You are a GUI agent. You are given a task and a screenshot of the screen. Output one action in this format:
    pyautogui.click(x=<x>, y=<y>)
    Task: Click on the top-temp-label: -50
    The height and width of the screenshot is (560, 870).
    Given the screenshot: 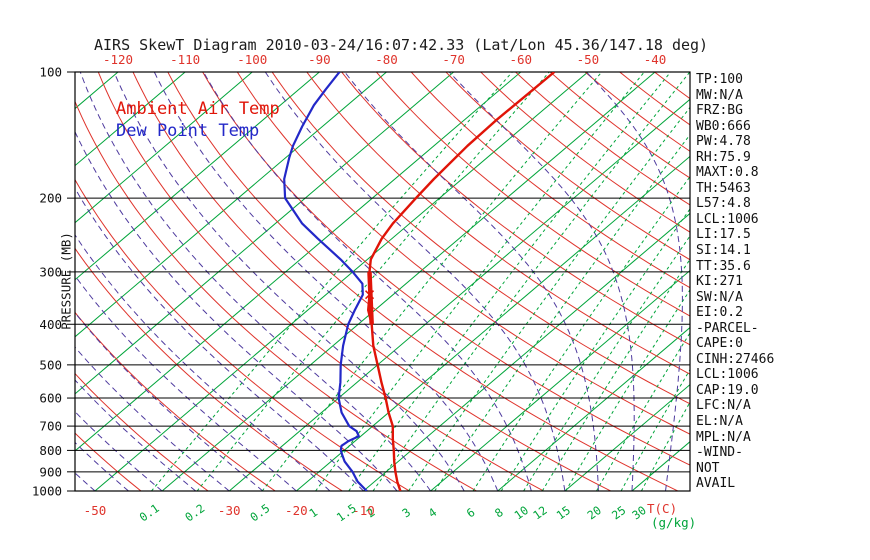 What is the action you would take?
    pyautogui.click(x=588, y=59)
    